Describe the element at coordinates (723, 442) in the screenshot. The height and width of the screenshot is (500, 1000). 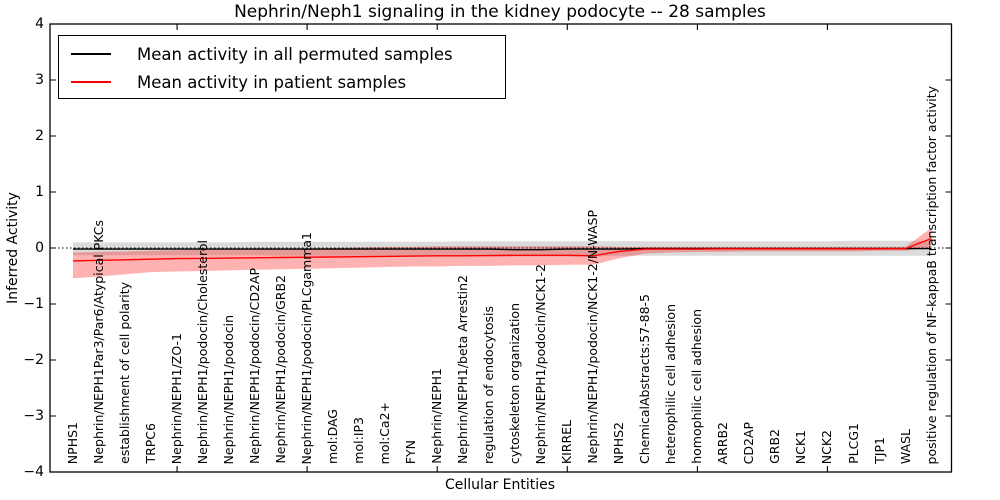
I see `x-category-label: ARRB2` at that location.